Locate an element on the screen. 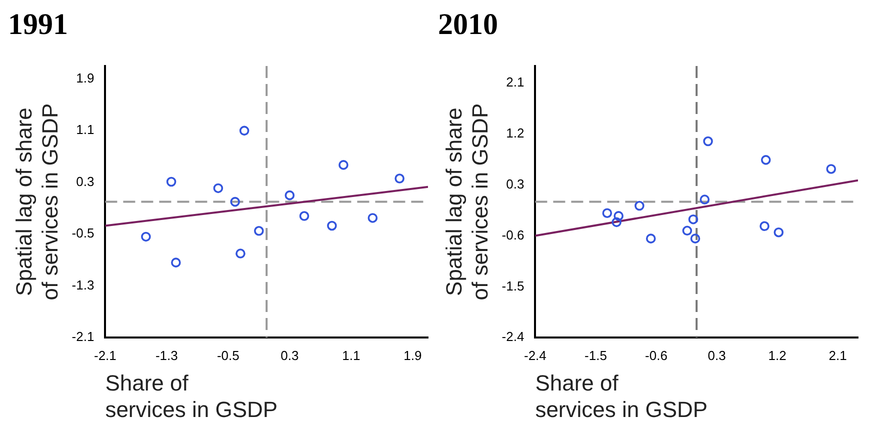 The width and height of the screenshot is (877, 438). x-tick-label: 1.1 is located at coordinates (351, 355).